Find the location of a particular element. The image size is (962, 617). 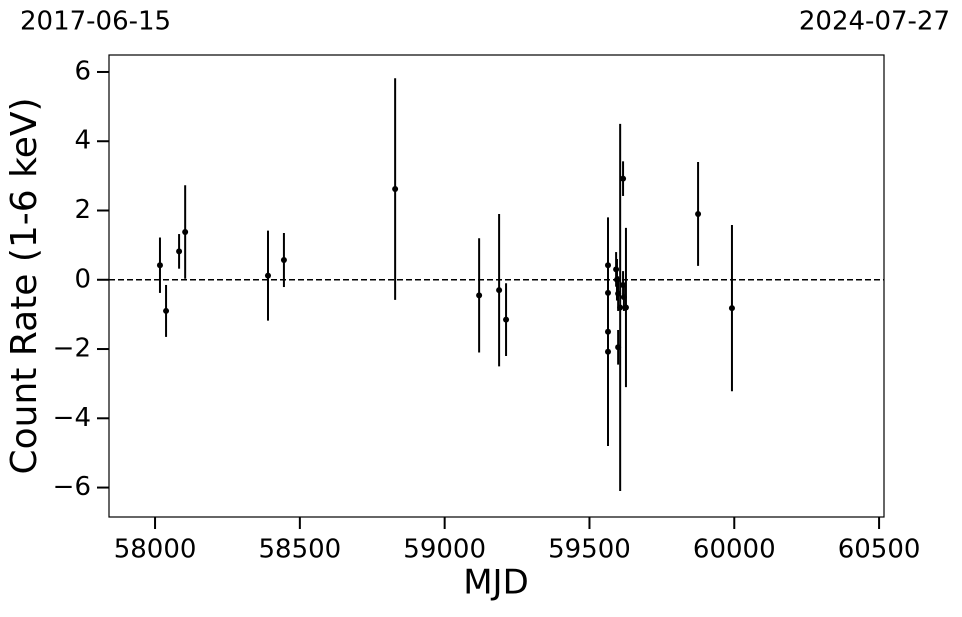

y-tick-label: 0 is located at coordinates (82, 279).